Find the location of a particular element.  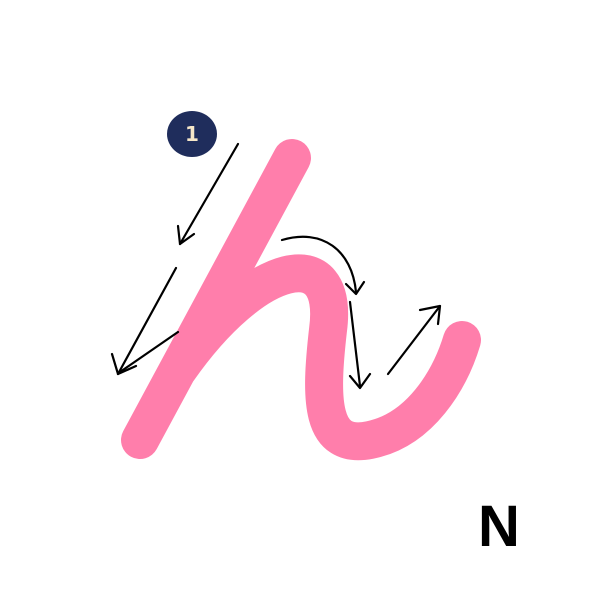

up-right-arrow-icon is located at coordinates (414, 340).